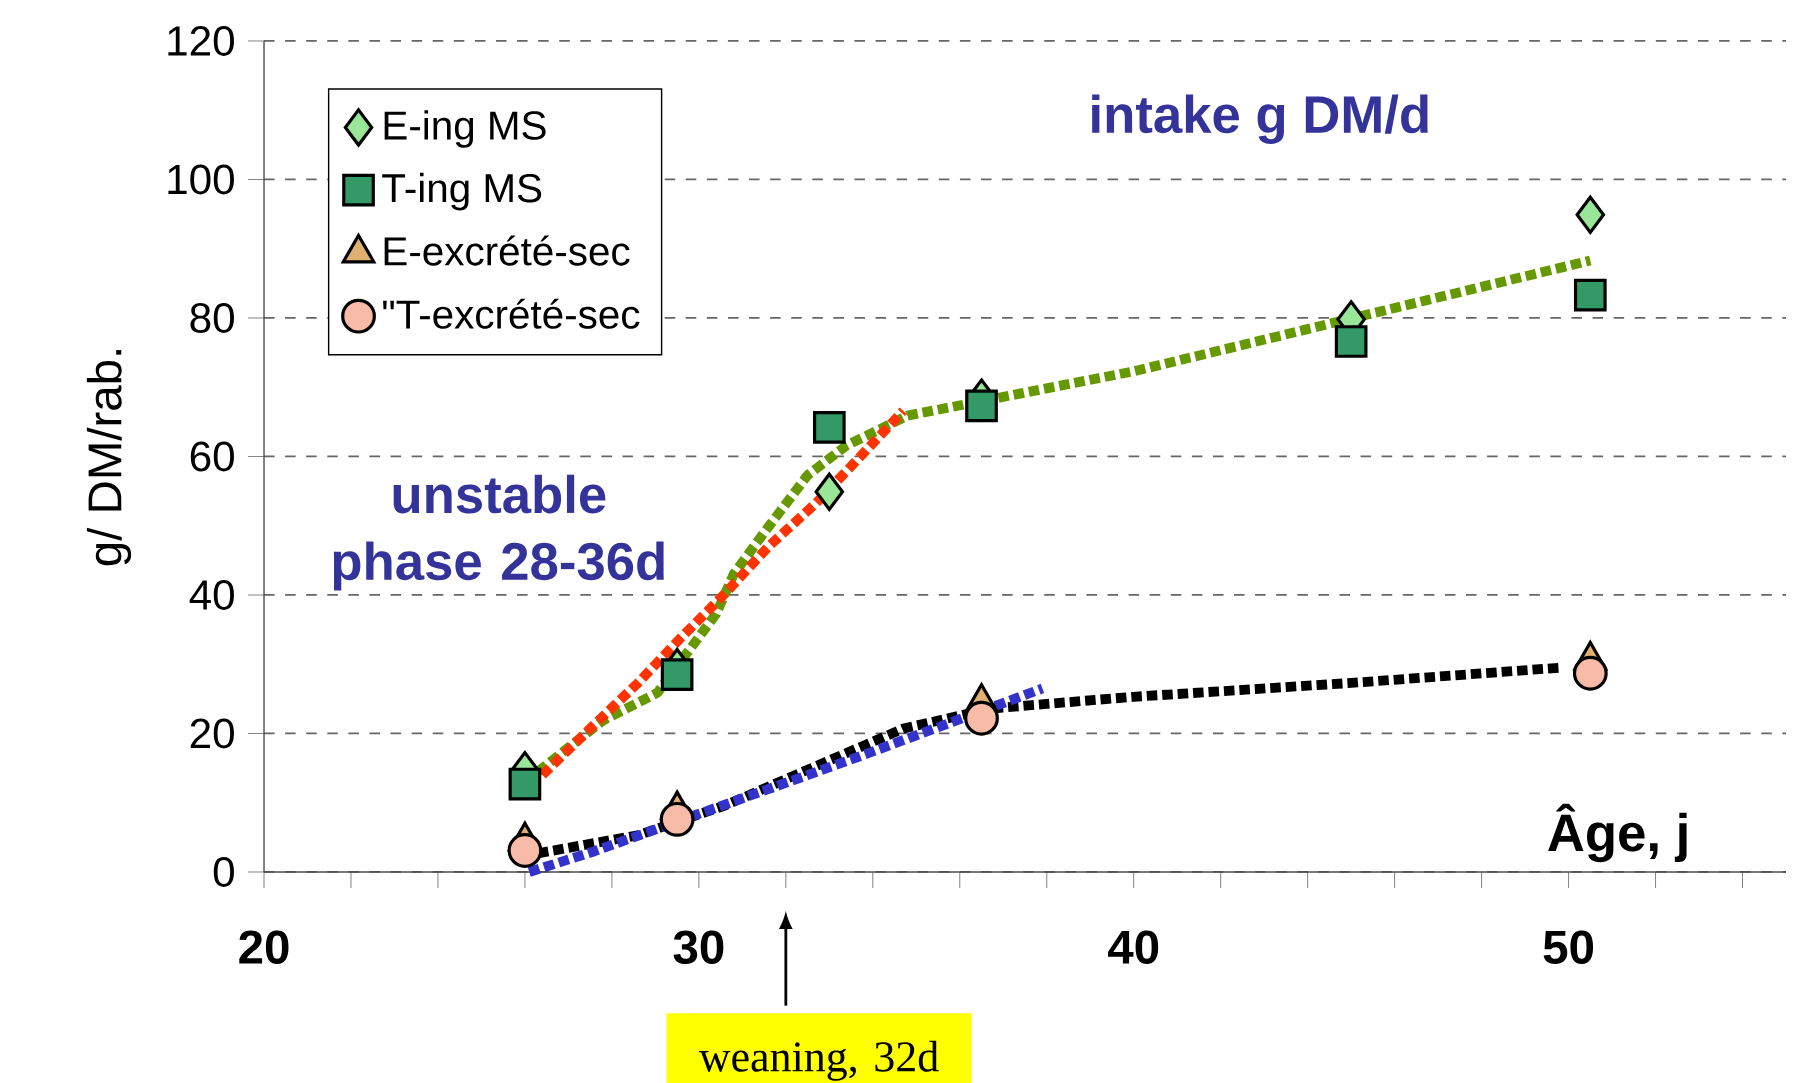  Describe the element at coordinates (211, 595) in the screenshot. I see `y-tick-label: 40` at that location.